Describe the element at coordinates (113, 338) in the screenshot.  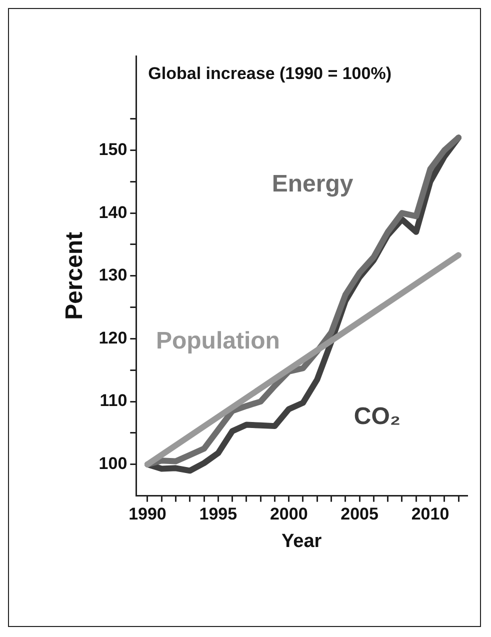
I see `y-tick-label: 120` at that location.